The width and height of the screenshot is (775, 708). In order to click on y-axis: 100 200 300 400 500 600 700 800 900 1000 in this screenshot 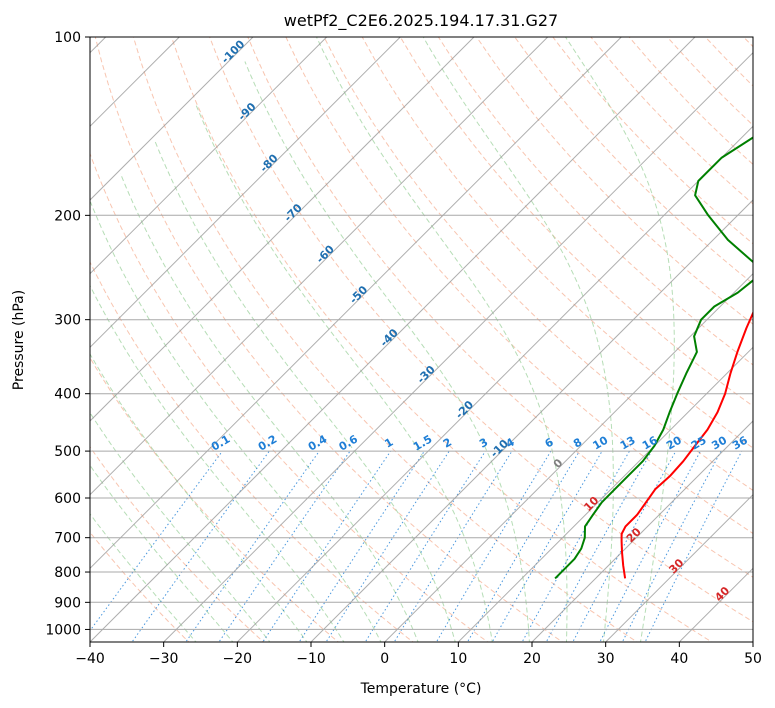, I will do `click(67, 334)`.